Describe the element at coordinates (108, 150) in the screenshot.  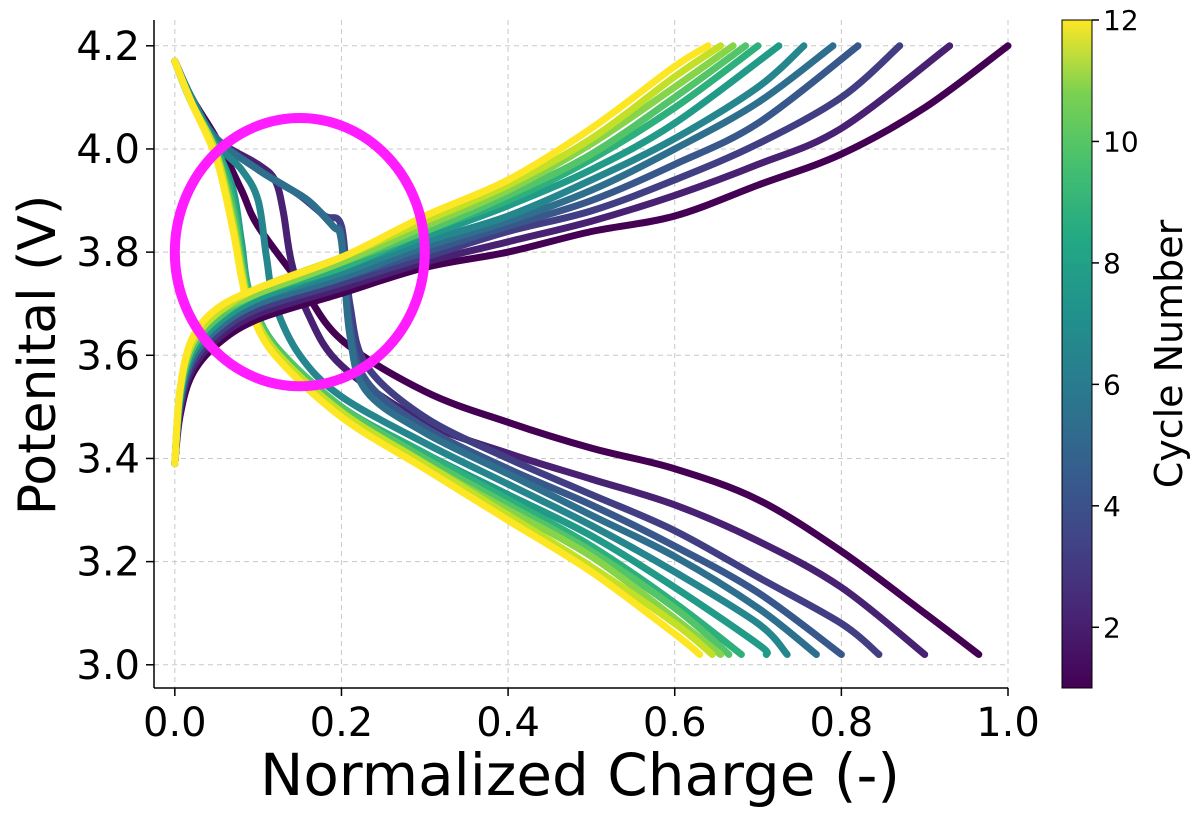
I see `y-tick-label: 4.0` at that location.